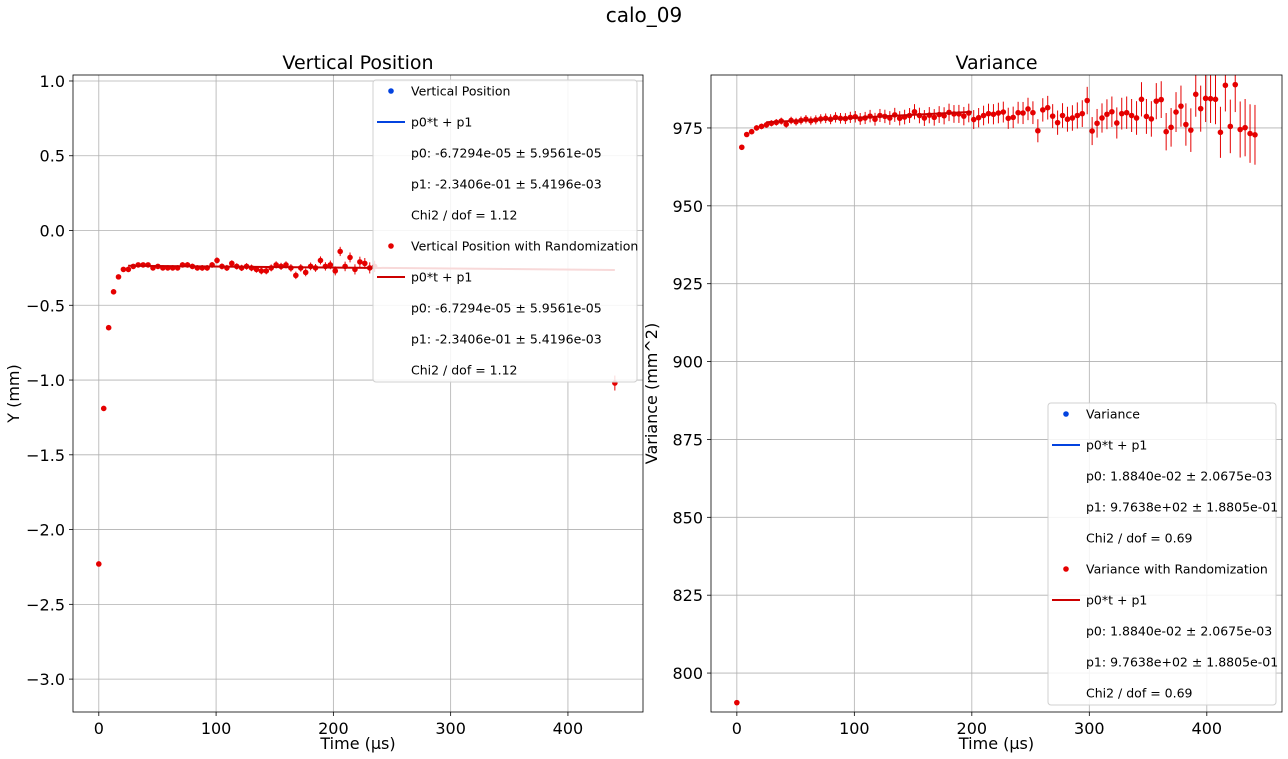 The width and height of the screenshot is (1288, 759). What do you see at coordinates (52, 231) in the screenshot?
I see `y-tick-label: 0.0` at bounding box center [52, 231].